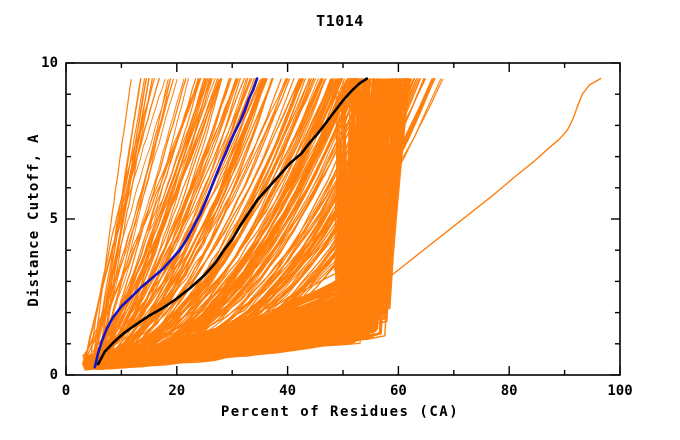  What do you see at coordinates (620, 391) in the screenshot?
I see `x-tick-label: 100` at bounding box center [620, 391].